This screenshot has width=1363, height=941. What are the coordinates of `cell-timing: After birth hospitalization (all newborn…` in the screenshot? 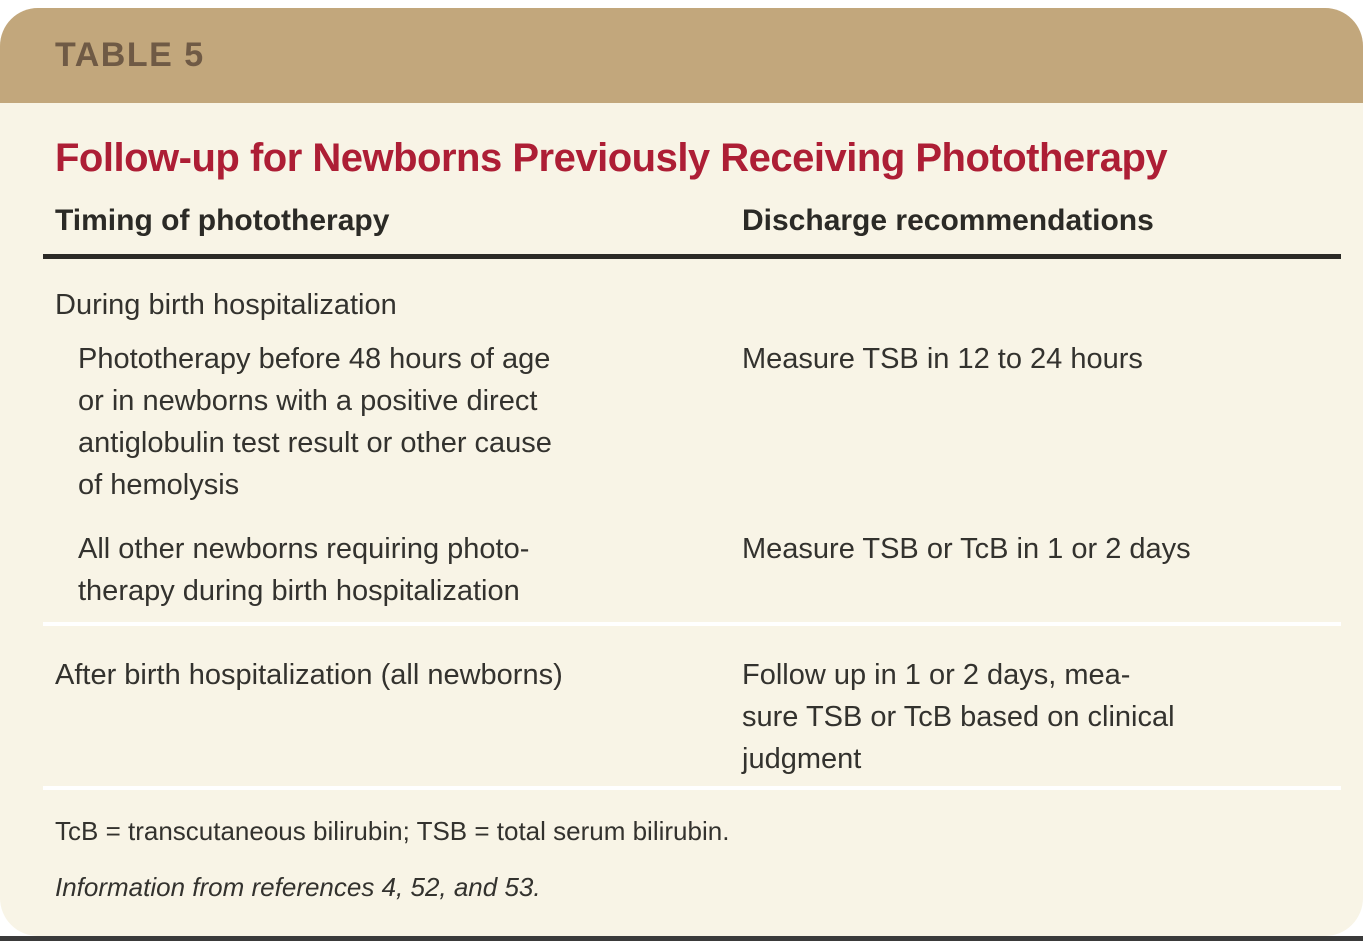 It's located at (309, 675).